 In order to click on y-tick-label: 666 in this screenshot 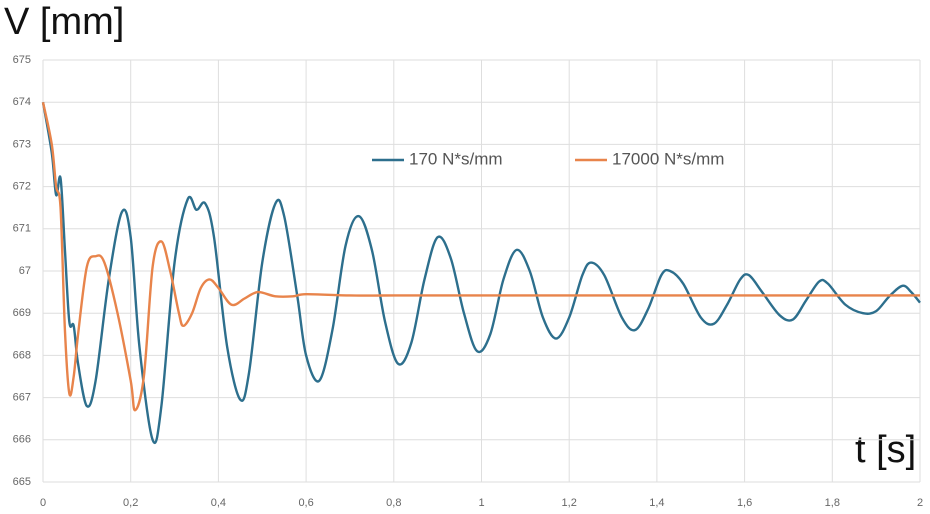, I will do `click(22, 440)`.